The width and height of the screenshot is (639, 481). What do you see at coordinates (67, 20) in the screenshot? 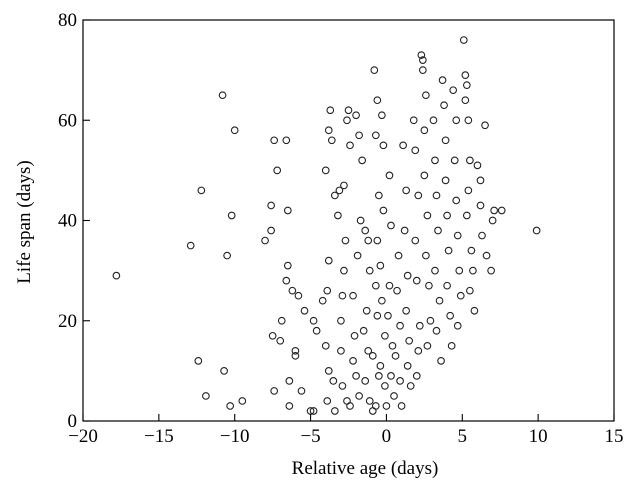
I see `y-tick-label: 80` at bounding box center [67, 20].